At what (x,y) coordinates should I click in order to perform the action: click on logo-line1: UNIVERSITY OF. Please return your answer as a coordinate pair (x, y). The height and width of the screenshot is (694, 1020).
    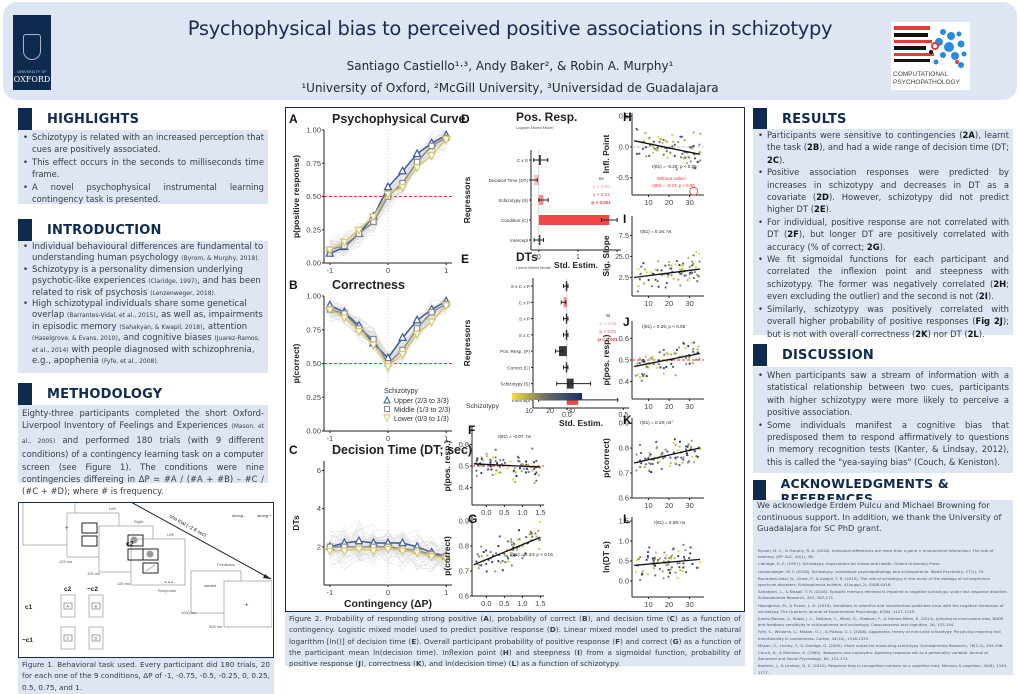
    Looking at the image, I should click on (32, 72).